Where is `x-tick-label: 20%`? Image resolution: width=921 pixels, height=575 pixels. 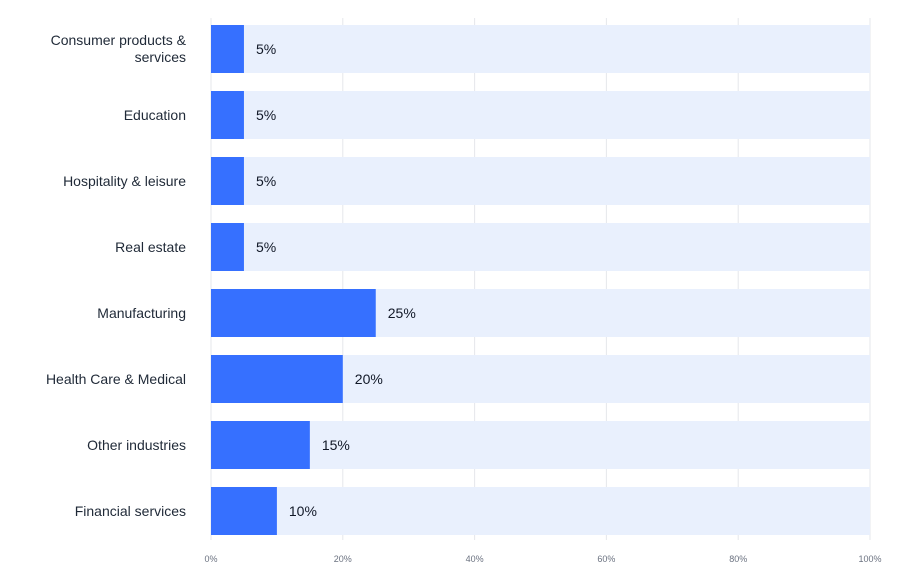 x-tick-label: 20% is located at coordinates (343, 559).